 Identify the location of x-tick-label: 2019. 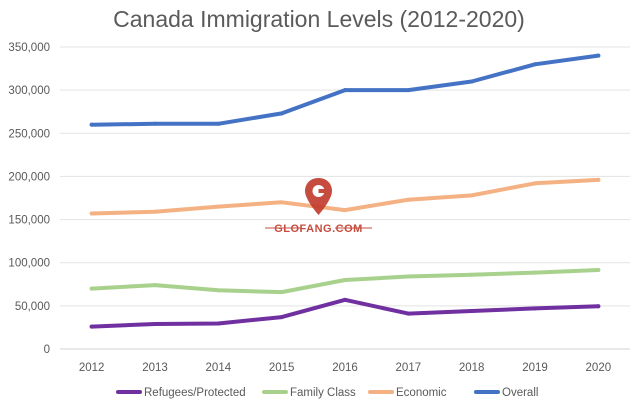
(535, 368).